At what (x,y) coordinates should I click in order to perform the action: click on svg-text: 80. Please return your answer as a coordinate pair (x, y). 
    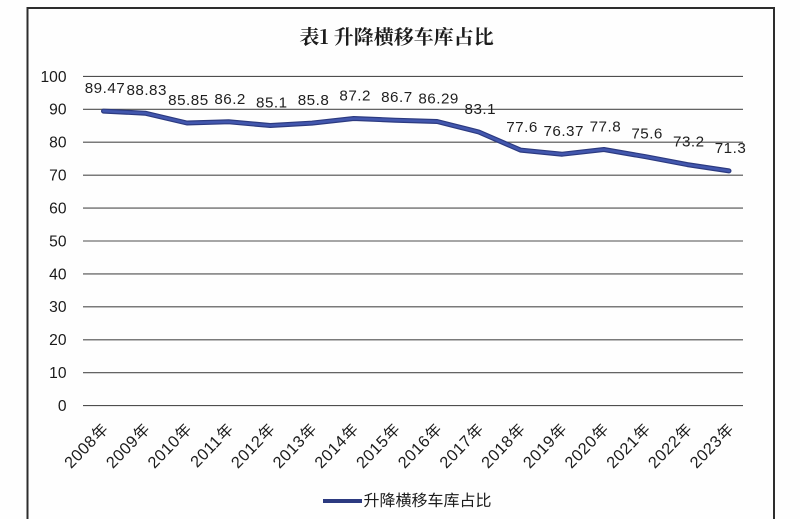
    Looking at the image, I should click on (58, 143).